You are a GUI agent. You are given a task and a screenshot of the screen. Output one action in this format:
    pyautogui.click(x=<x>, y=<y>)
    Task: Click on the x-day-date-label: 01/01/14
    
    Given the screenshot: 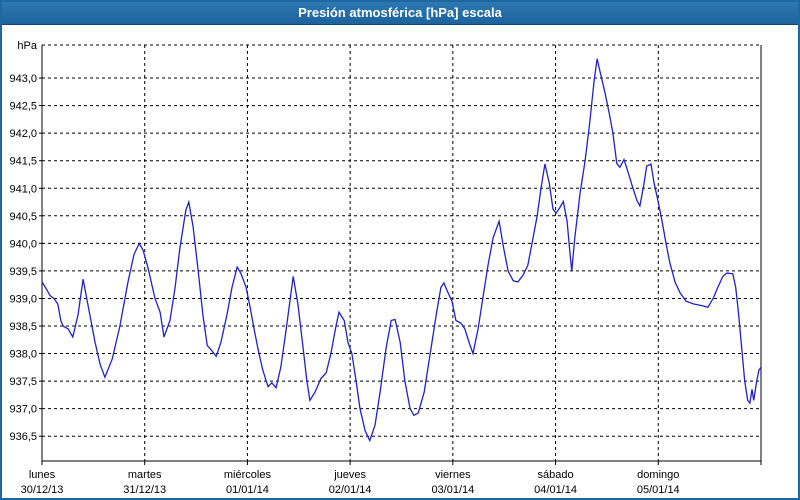 What is the action you would take?
    pyautogui.click(x=247, y=490)
    